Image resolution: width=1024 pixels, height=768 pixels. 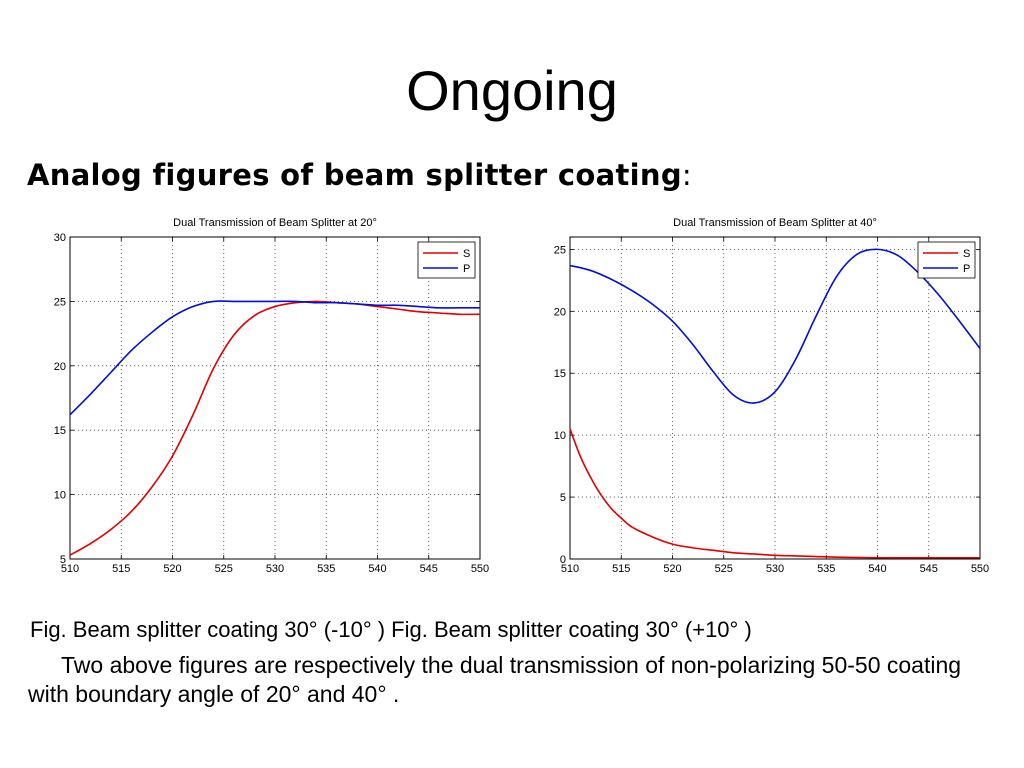 What do you see at coordinates (354, 175) in the screenshot?
I see `subtitle-text: Analog figures of beam splitter coating` at bounding box center [354, 175].